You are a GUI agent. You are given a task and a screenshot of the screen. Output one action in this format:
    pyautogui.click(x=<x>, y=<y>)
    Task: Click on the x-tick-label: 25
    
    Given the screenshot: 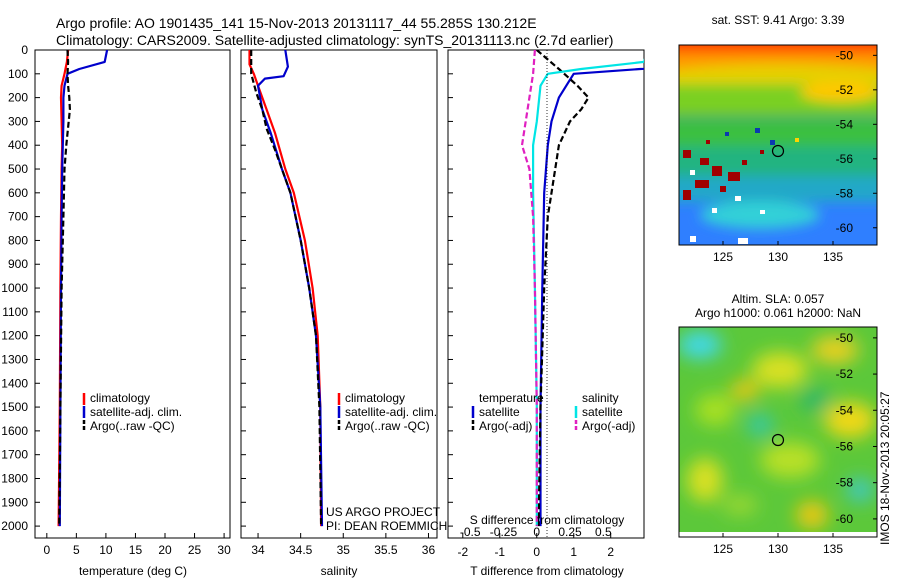 What is the action you would take?
    pyautogui.click(x=195, y=550)
    